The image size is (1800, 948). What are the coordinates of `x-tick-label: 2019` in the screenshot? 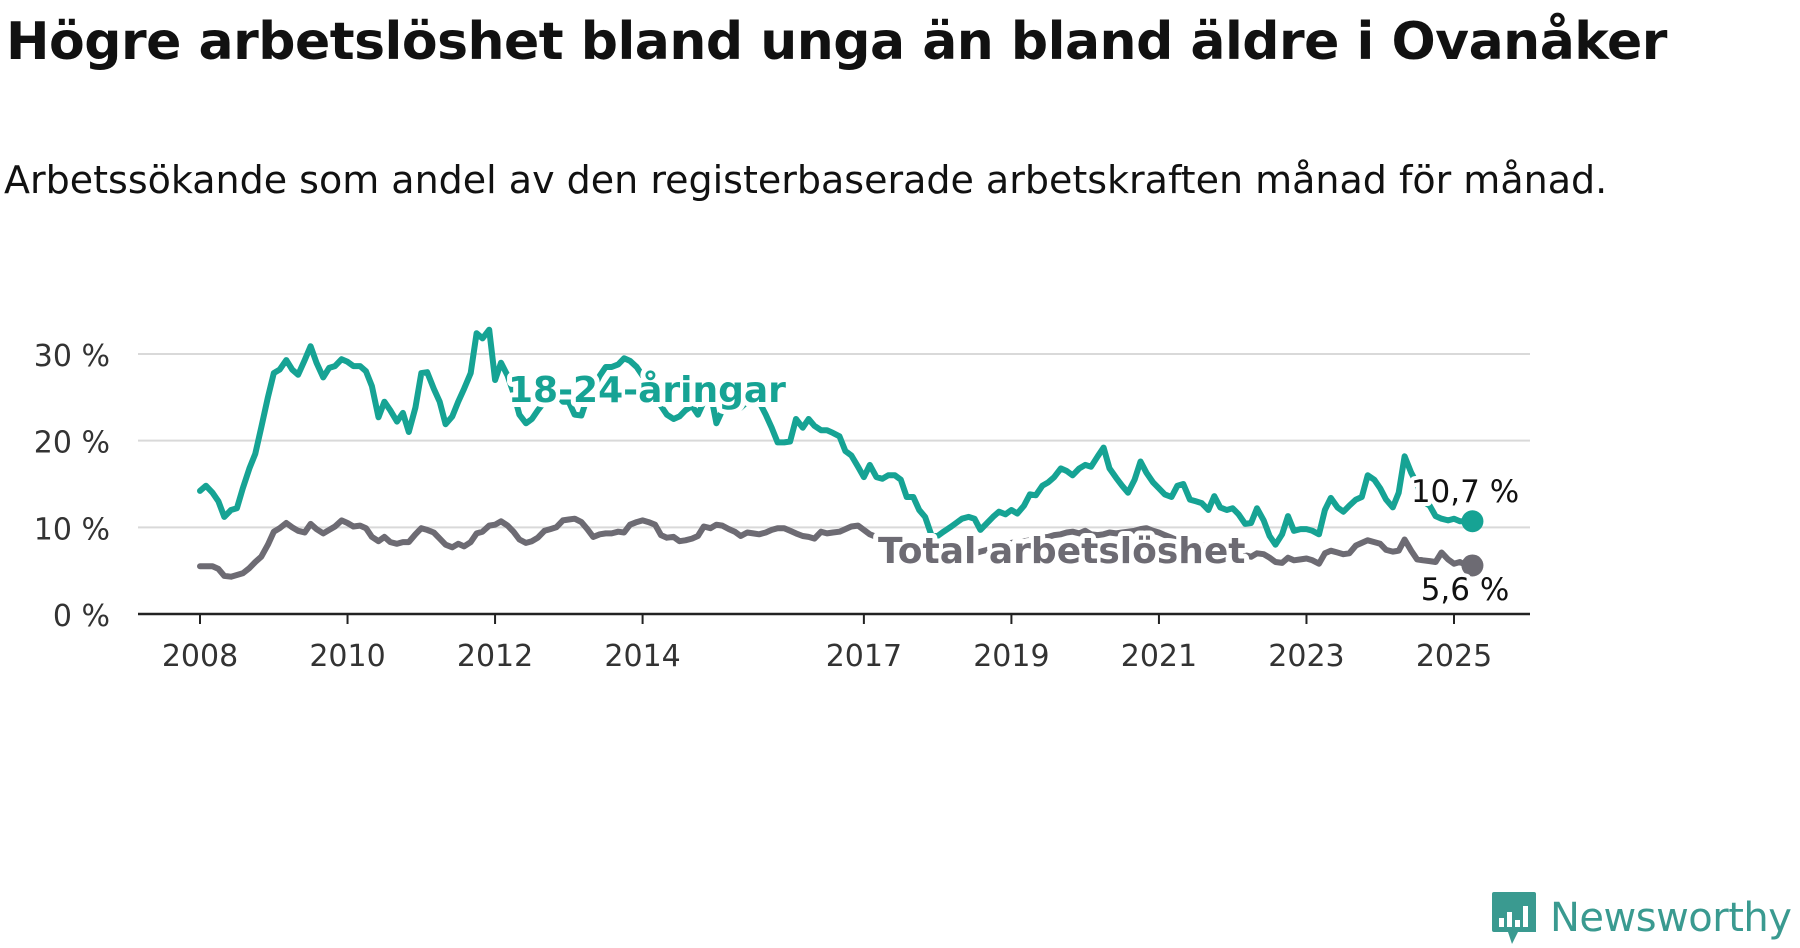 It's located at (1011, 656).